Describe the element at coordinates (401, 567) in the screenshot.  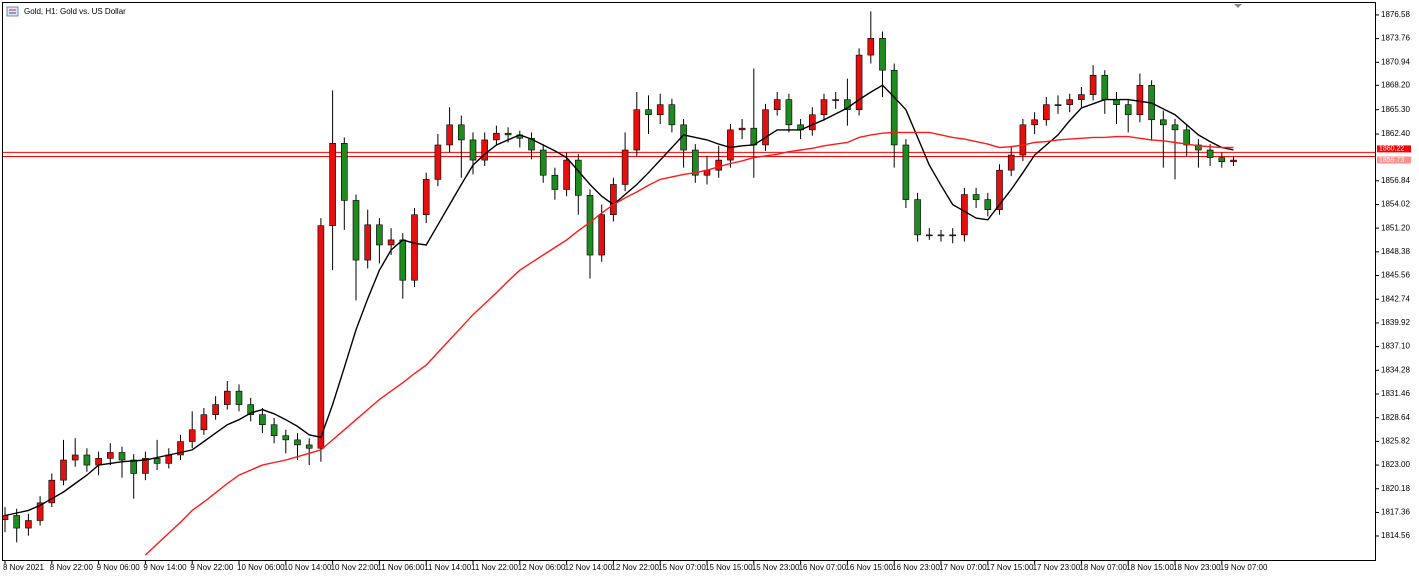
I see `x-tick-label: 11 Nov 06:00` at that location.